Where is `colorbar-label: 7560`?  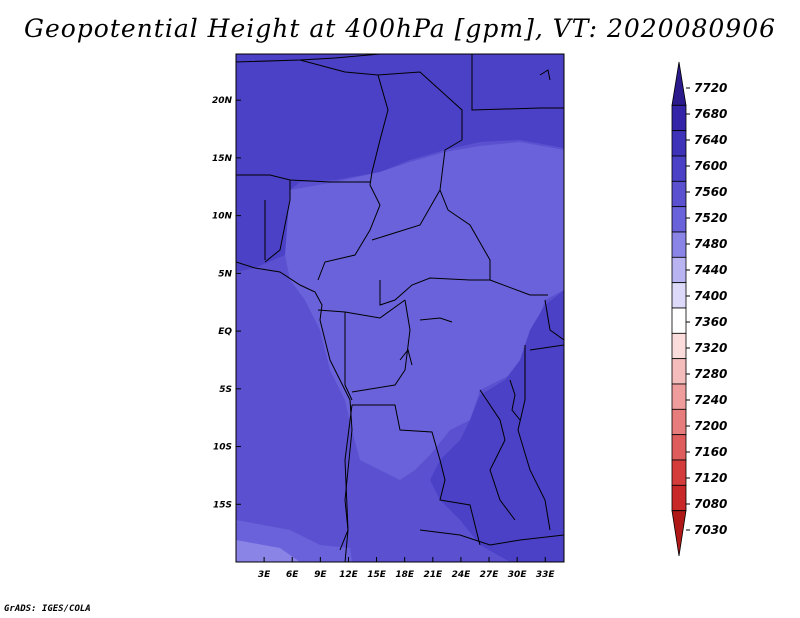
colorbar-label: 7560 is located at coordinates (710, 192).